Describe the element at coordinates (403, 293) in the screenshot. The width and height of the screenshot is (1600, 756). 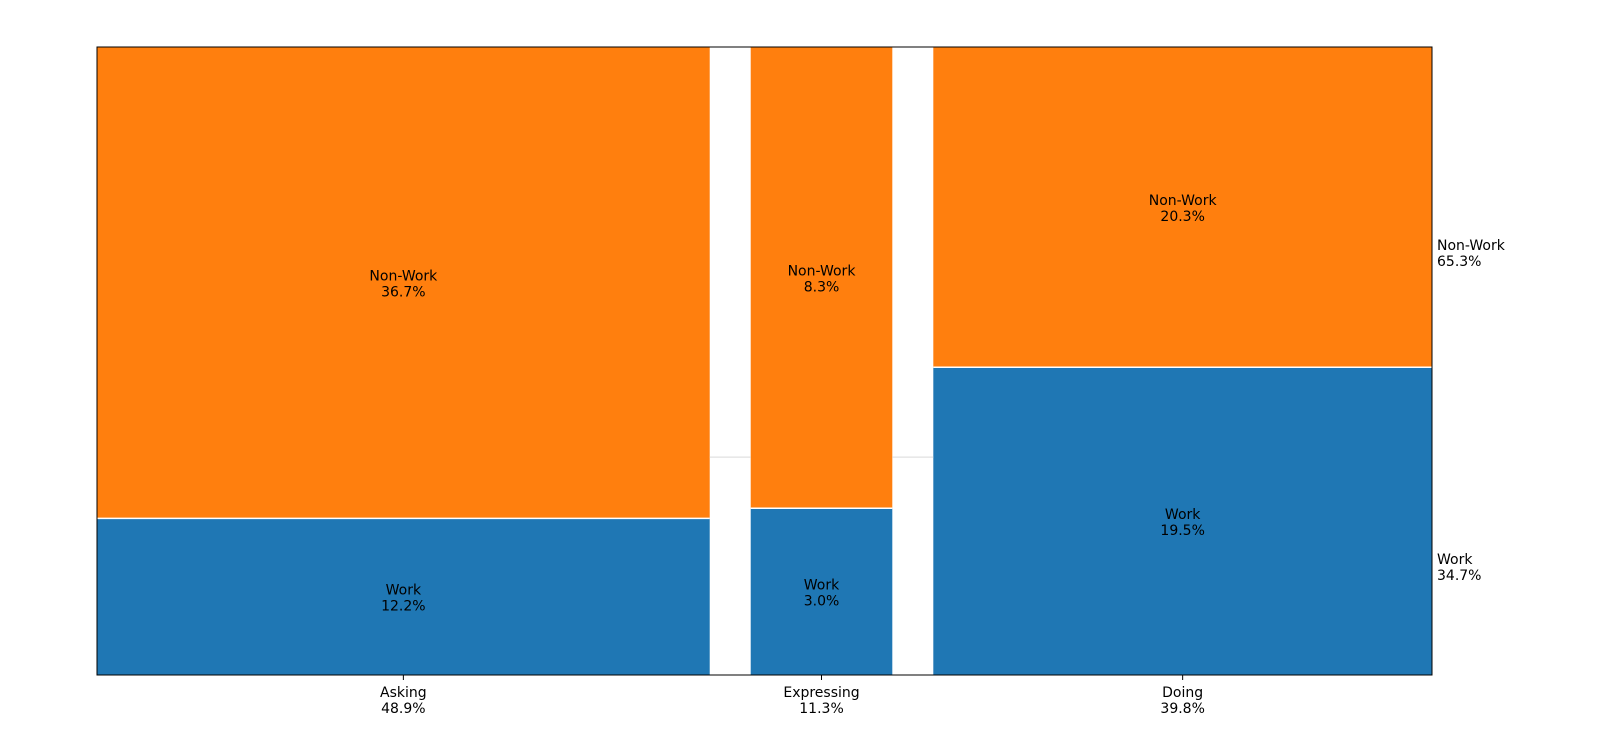
I see `segment-value-asking-non-work: 36.7%` at that location.